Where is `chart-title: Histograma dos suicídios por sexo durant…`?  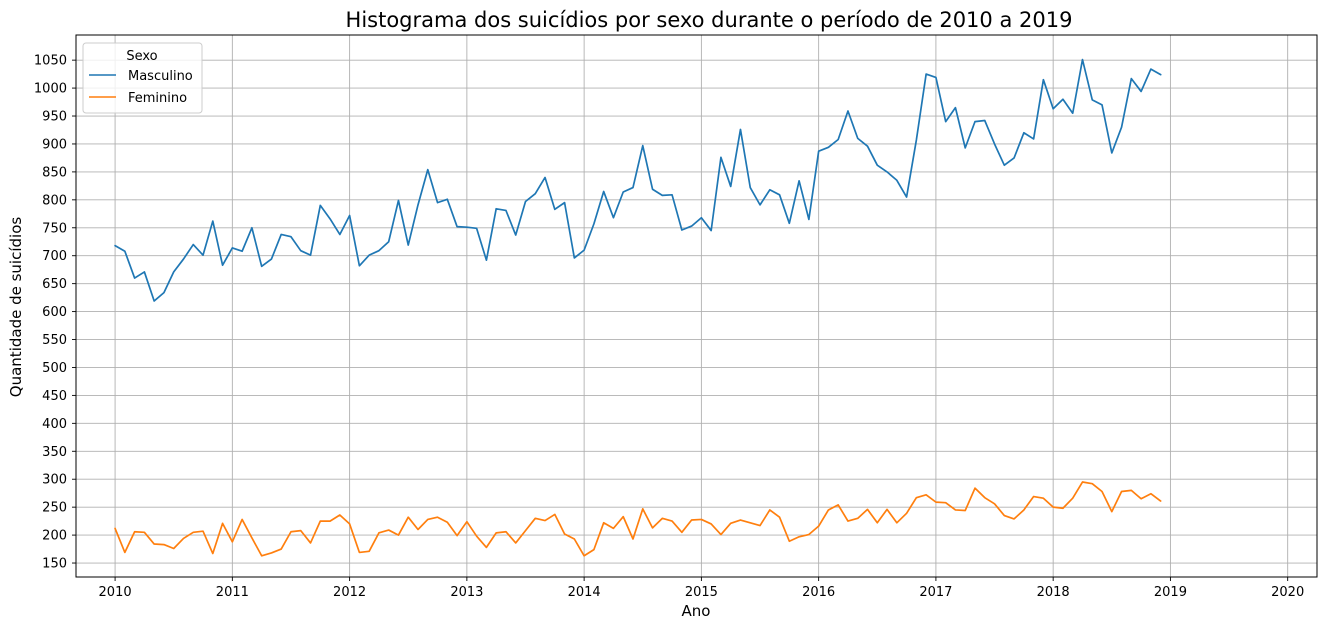 chart-title: Histograma dos suicídios por sexo durant… is located at coordinates (709, 20).